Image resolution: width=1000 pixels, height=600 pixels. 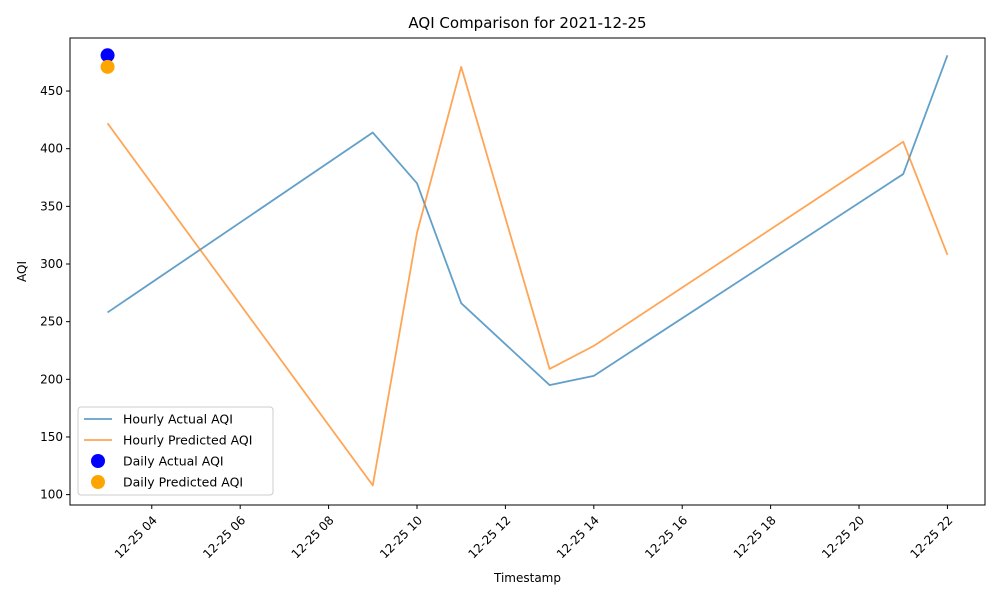 What do you see at coordinates (401, 537) in the screenshot?
I see `x-tick-label: 12-25 10` at bounding box center [401, 537].